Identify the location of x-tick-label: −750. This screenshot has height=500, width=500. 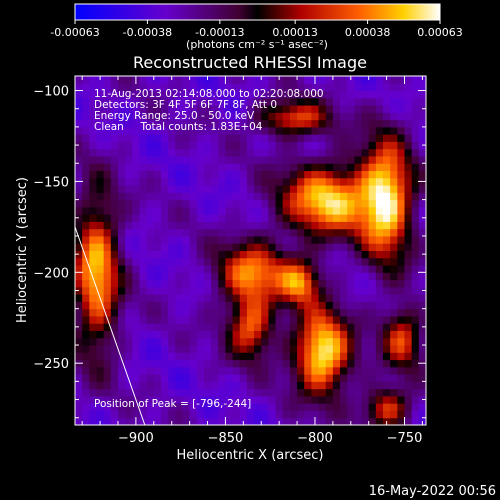
(405, 438).